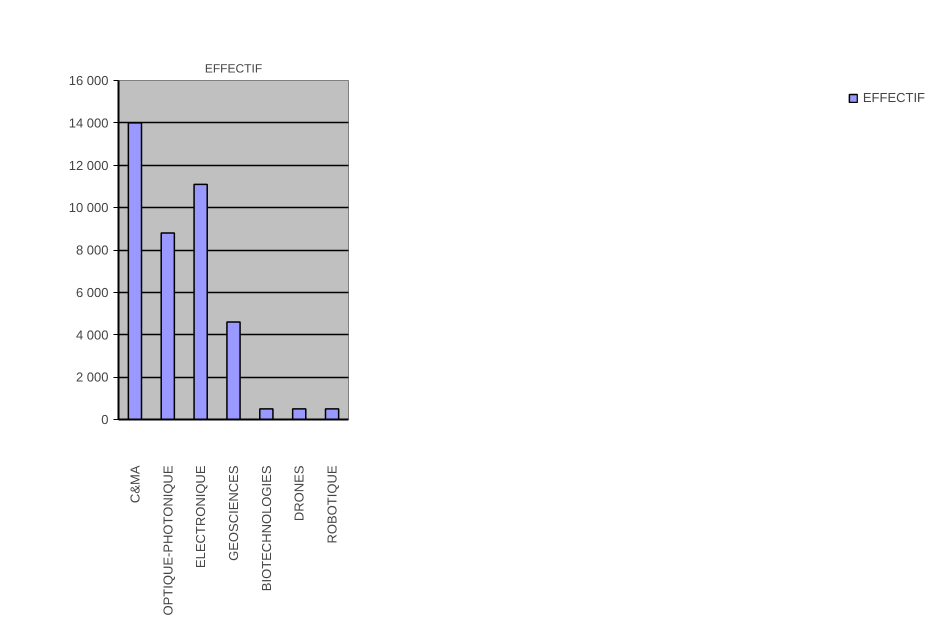 The height and width of the screenshot is (623, 940). What do you see at coordinates (233, 69) in the screenshot?
I see `chart-title: EFFECTIF` at bounding box center [233, 69].